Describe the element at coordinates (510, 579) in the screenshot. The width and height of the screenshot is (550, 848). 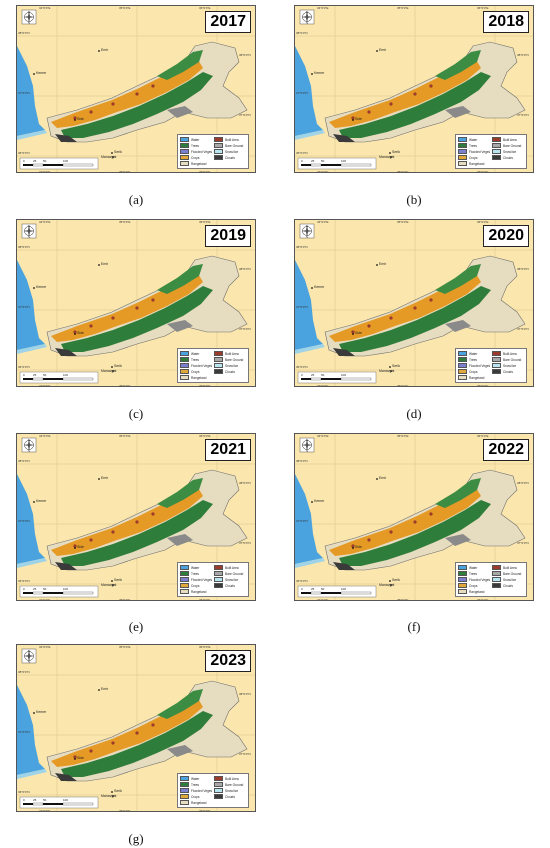
I see `legend-label: Snow/Ice` at that location.